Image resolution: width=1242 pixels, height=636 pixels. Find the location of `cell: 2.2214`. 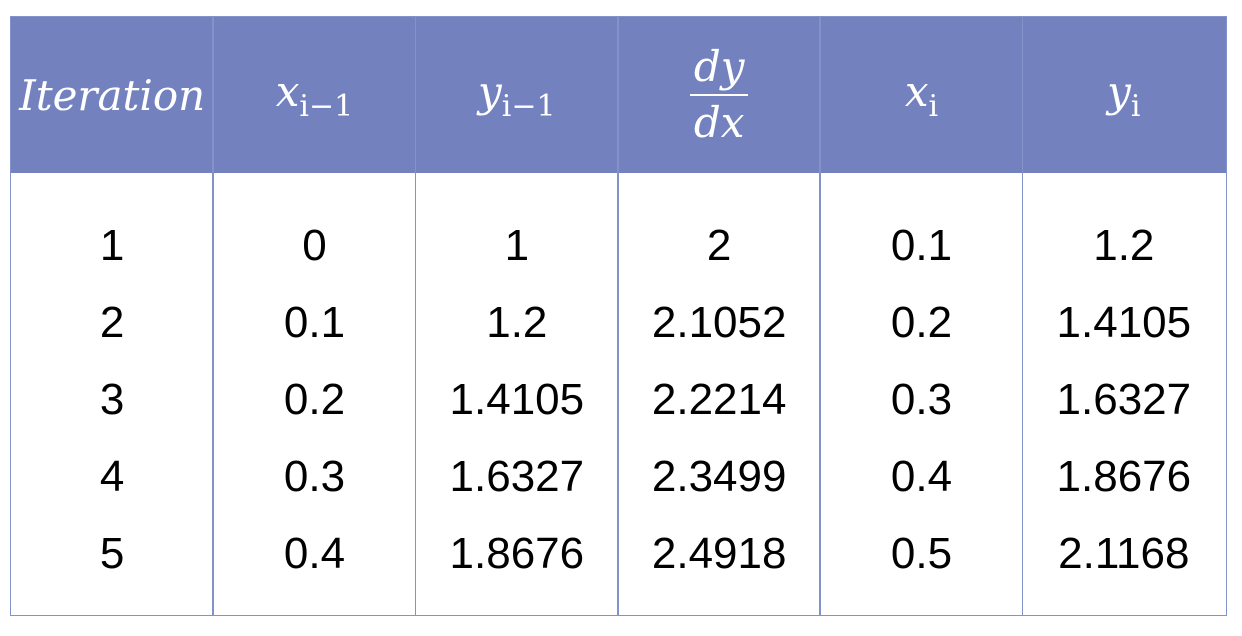

cell: 2.2214 is located at coordinates (719, 399).